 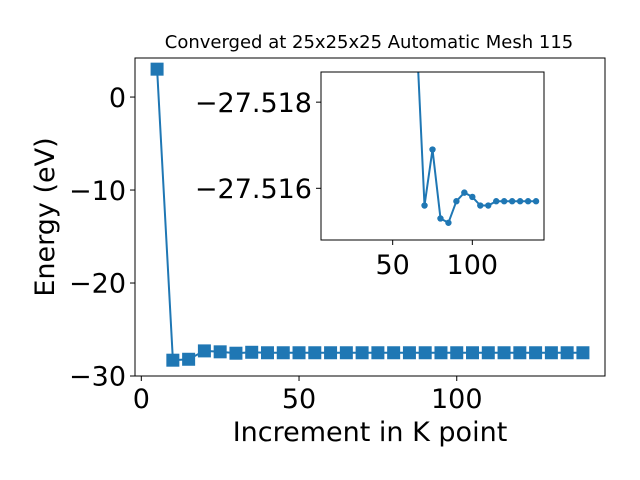 I want to click on y-tick-label: −20, so click(x=97, y=284).